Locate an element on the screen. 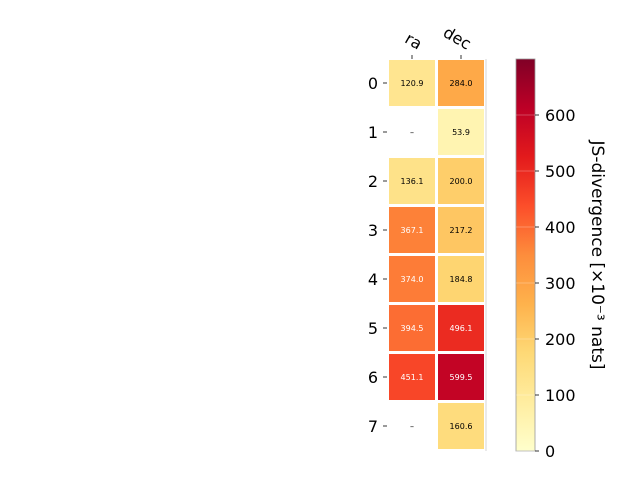  cell-value-label: 599.5 is located at coordinates (461, 377).